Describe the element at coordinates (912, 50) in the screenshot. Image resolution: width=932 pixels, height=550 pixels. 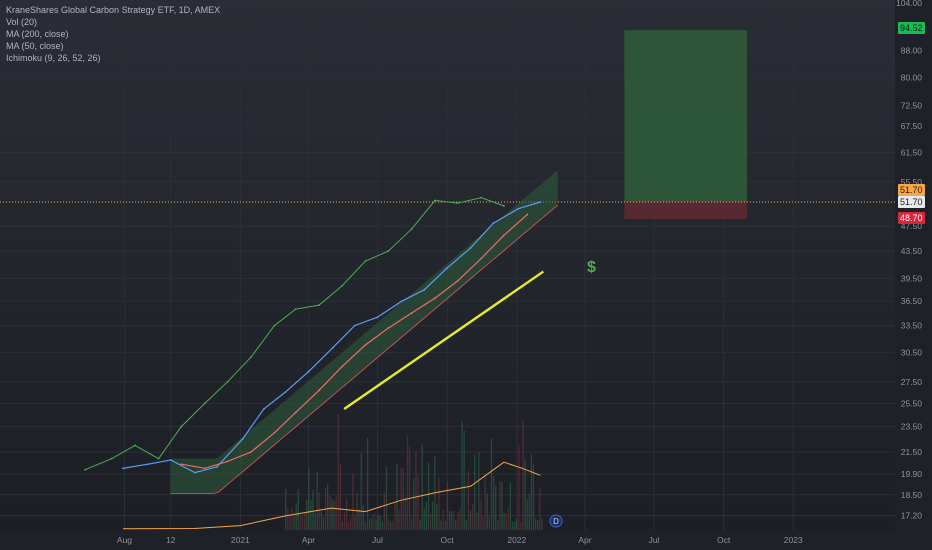
I see `y-tick-label: 88.00` at that location.